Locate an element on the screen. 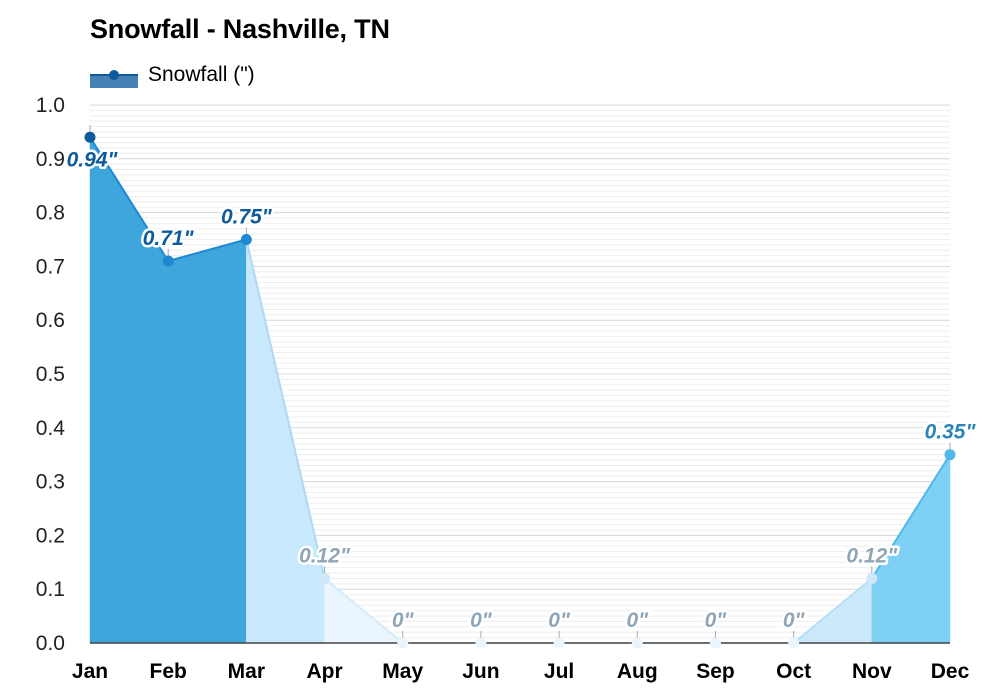  x-tick-label: May is located at coordinates (402, 671).